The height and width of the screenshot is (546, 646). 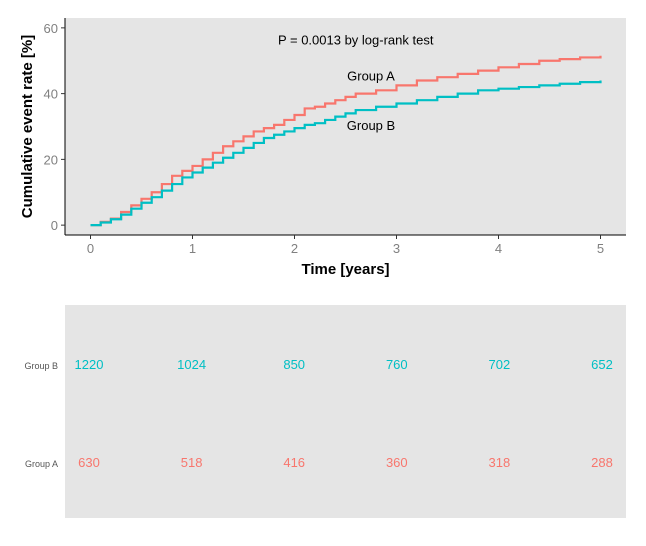 I want to click on risk-cell: 850, so click(x=294, y=364).